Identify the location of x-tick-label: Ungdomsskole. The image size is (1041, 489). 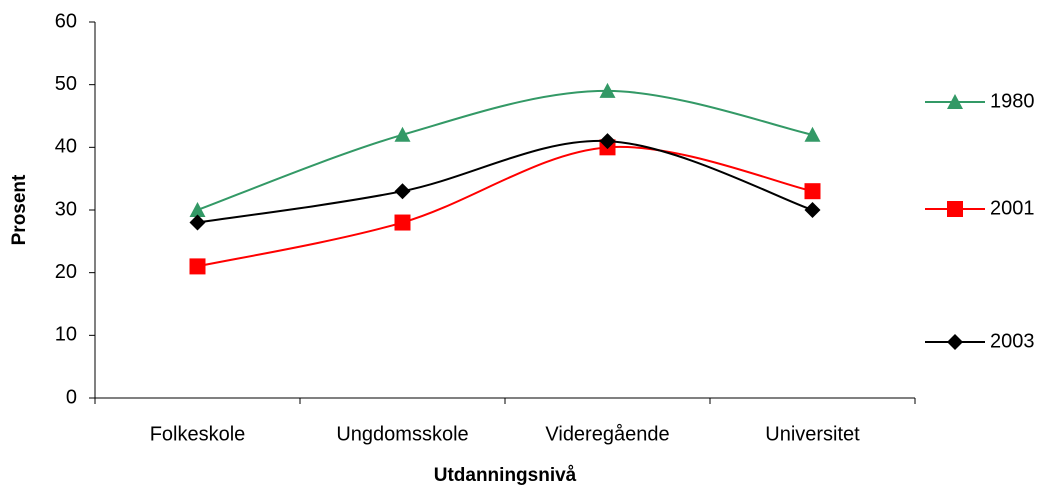
(402, 434).